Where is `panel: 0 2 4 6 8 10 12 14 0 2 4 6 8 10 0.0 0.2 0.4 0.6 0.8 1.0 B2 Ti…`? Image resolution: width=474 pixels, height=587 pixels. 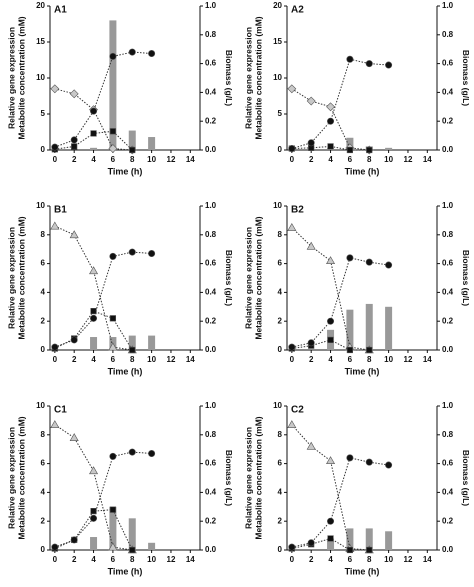 panel: 0 2 4 6 8 10 12 14 0 2 4 6 8 10 0.0 0.2 0.4 0.6 0.8 1.0 B2 Ti… is located at coordinates (357, 288).